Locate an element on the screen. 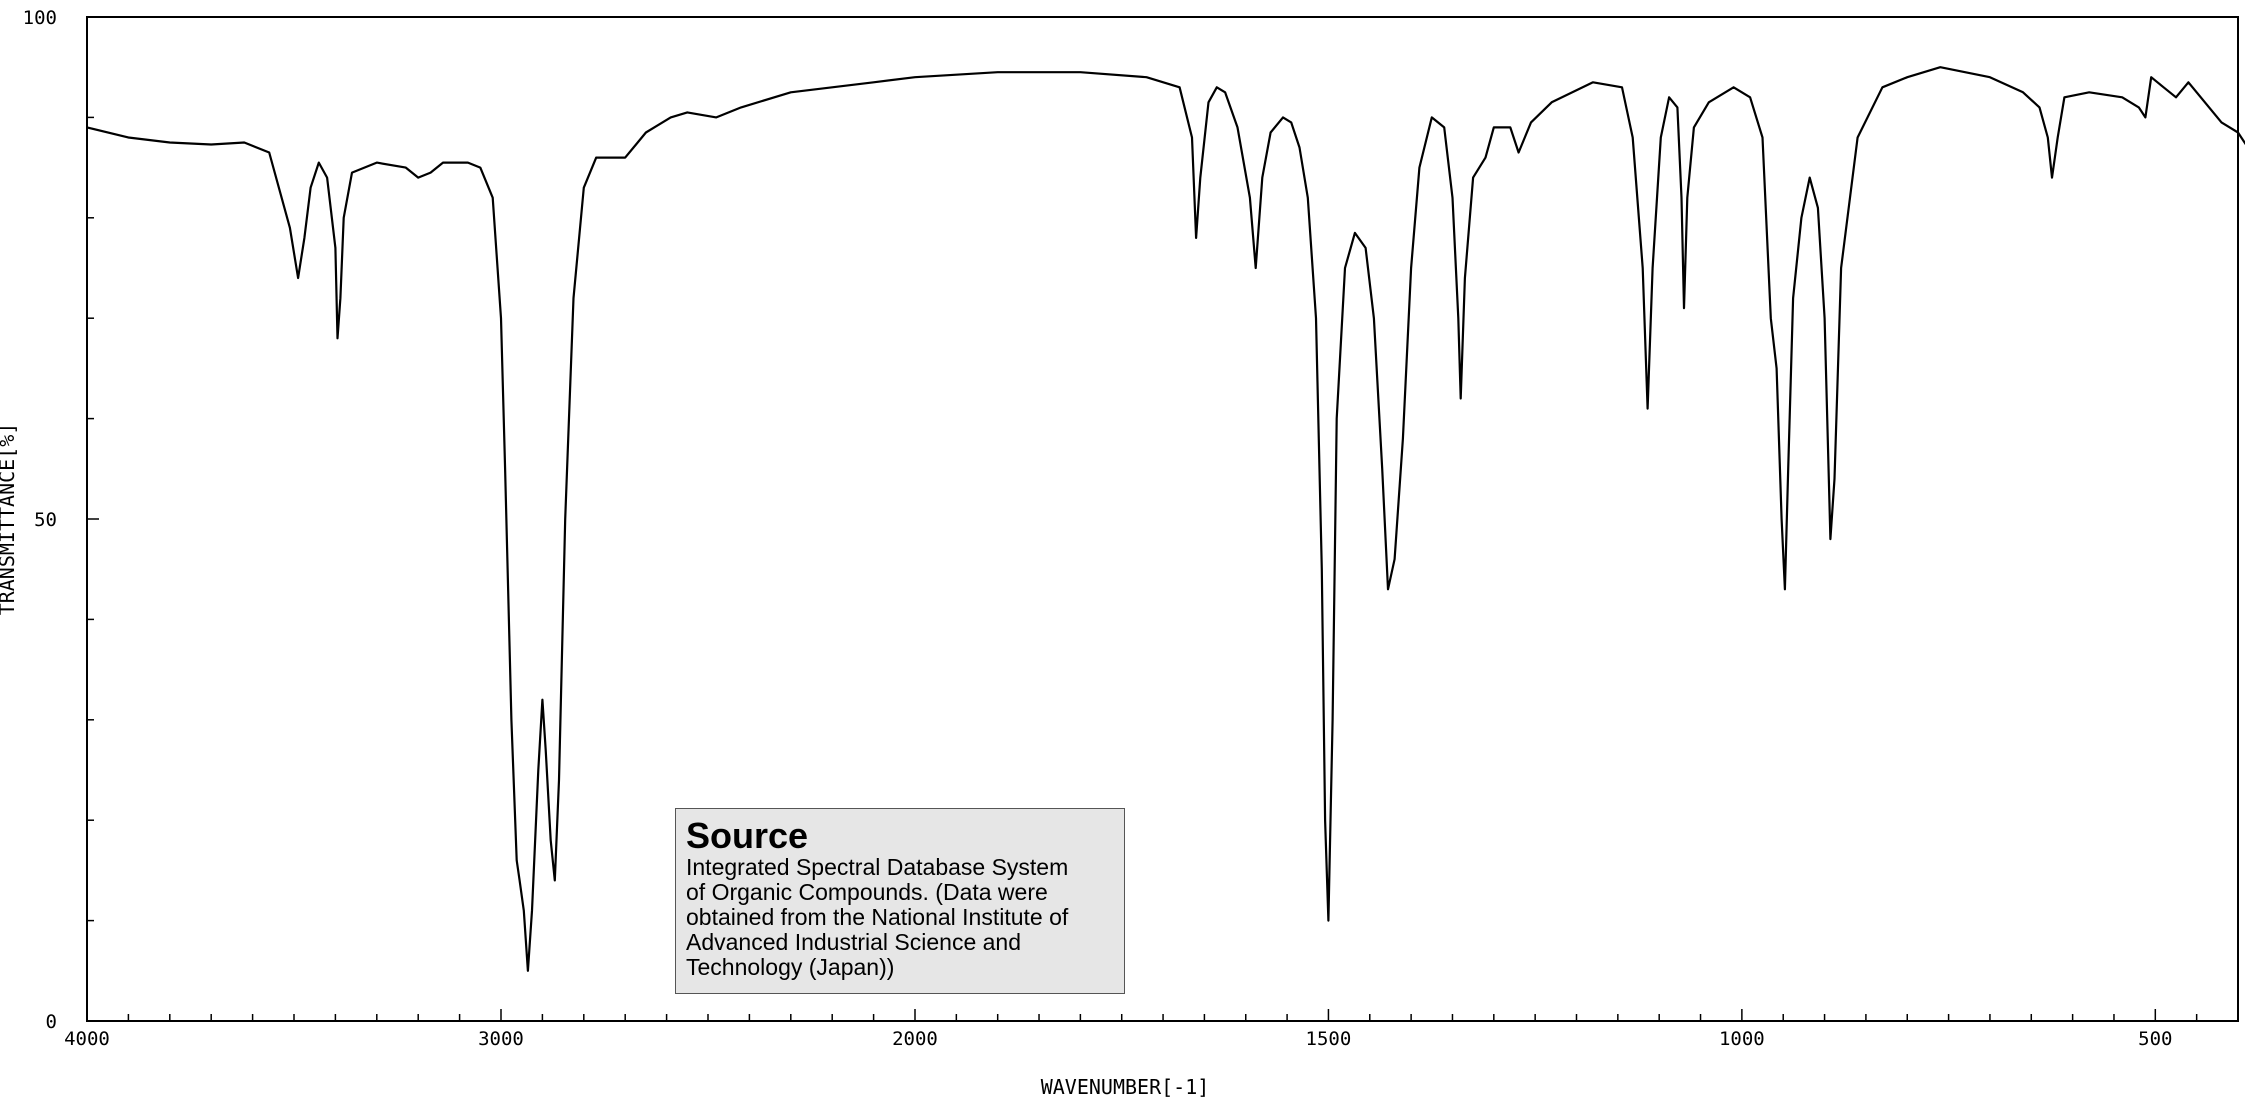 This screenshot has height=1107, width=2245. source-line: Integrated Spectral Database System is located at coordinates (877, 867).